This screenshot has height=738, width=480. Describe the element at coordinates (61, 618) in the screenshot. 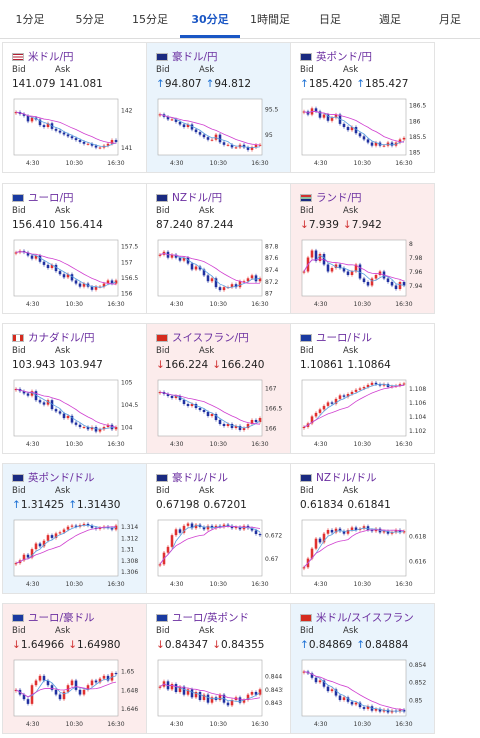

I see `pair-name: ユーロ/豪ドル` at that location.